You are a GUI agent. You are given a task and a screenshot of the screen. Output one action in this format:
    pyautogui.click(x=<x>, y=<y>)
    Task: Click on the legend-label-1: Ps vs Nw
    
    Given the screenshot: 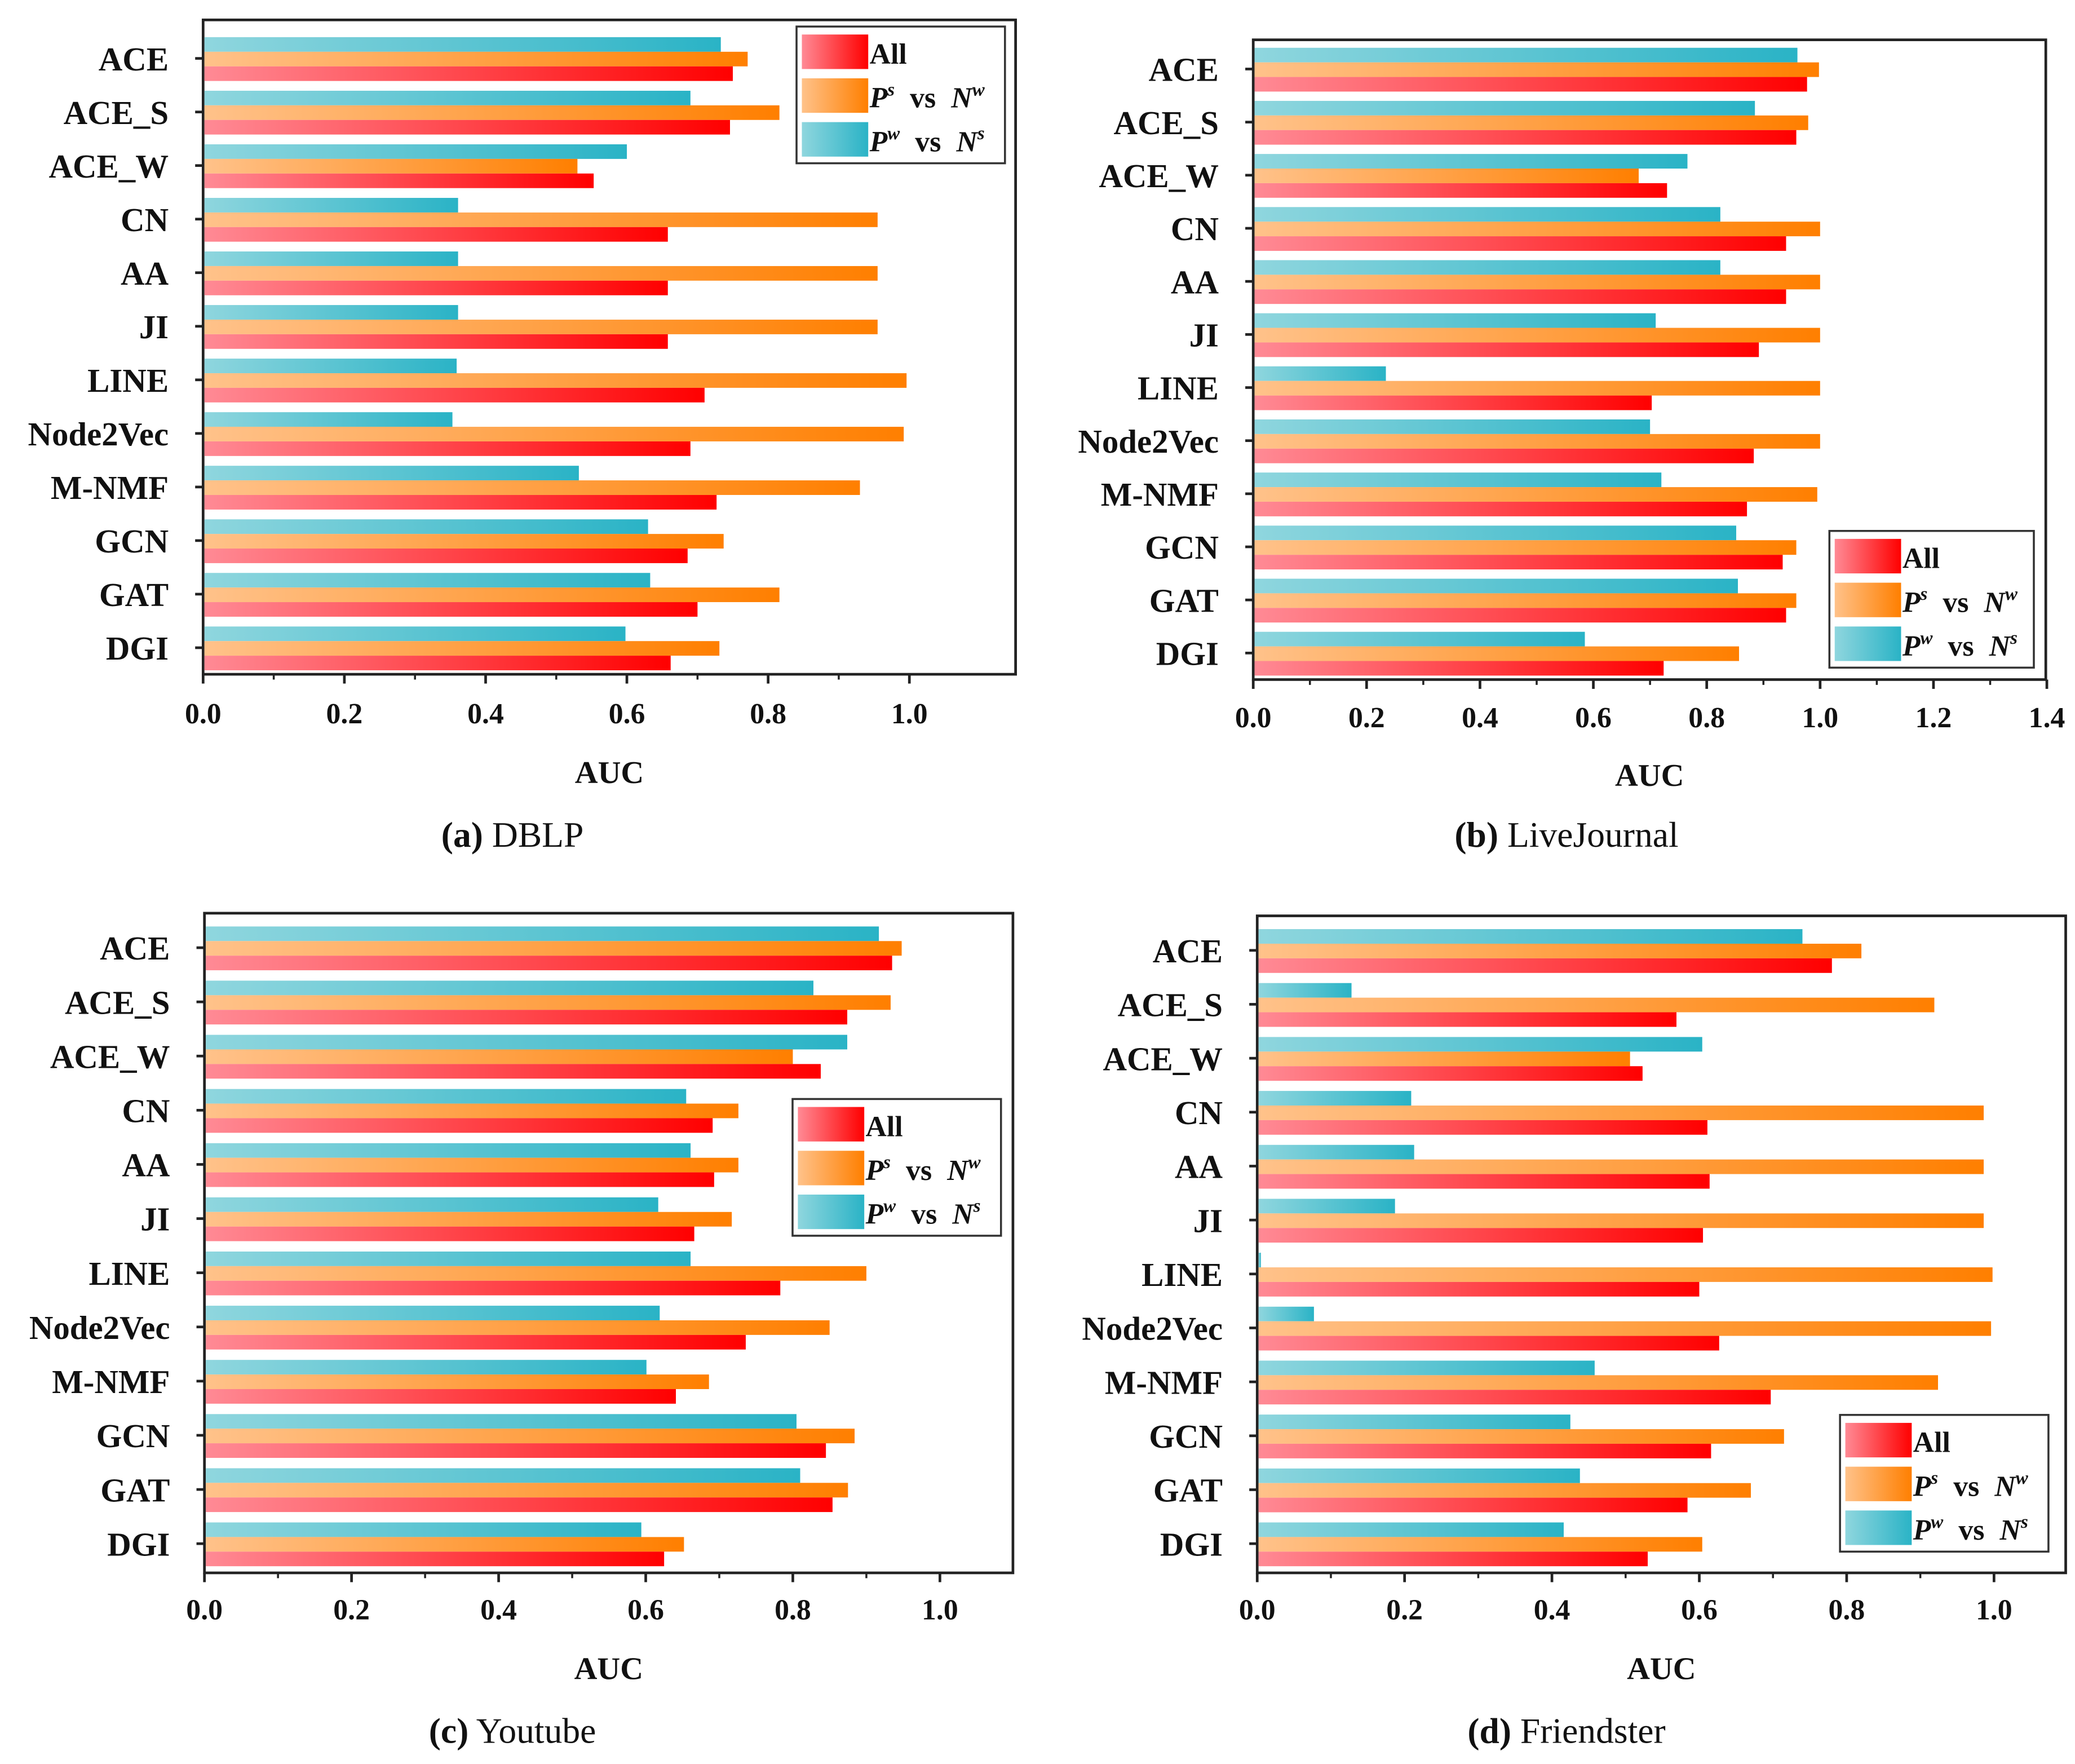 What is the action you would take?
    pyautogui.click(x=1960, y=601)
    